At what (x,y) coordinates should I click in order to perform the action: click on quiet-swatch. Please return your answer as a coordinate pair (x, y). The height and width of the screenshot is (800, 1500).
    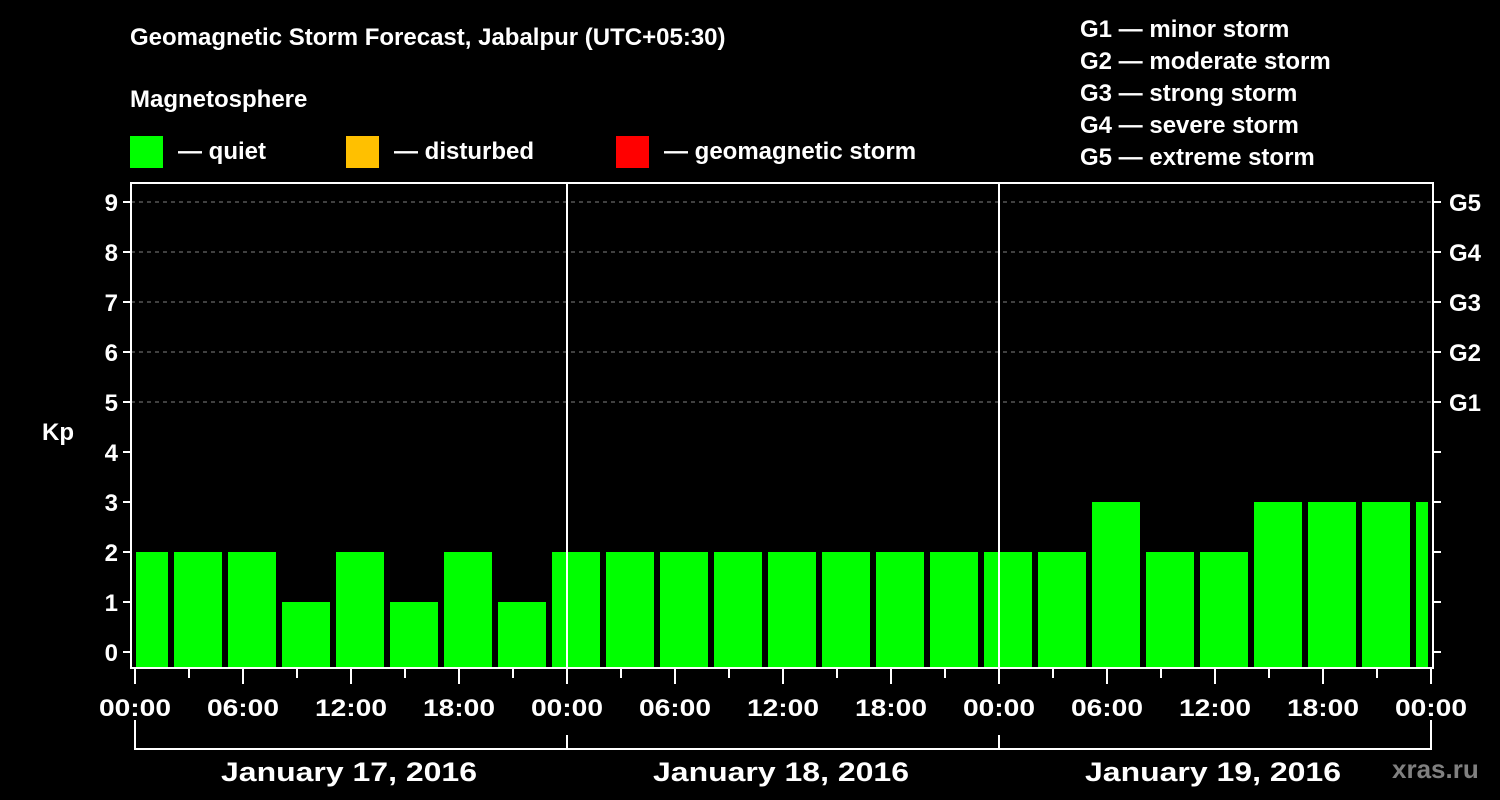
    Looking at the image, I should click on (146, 152).